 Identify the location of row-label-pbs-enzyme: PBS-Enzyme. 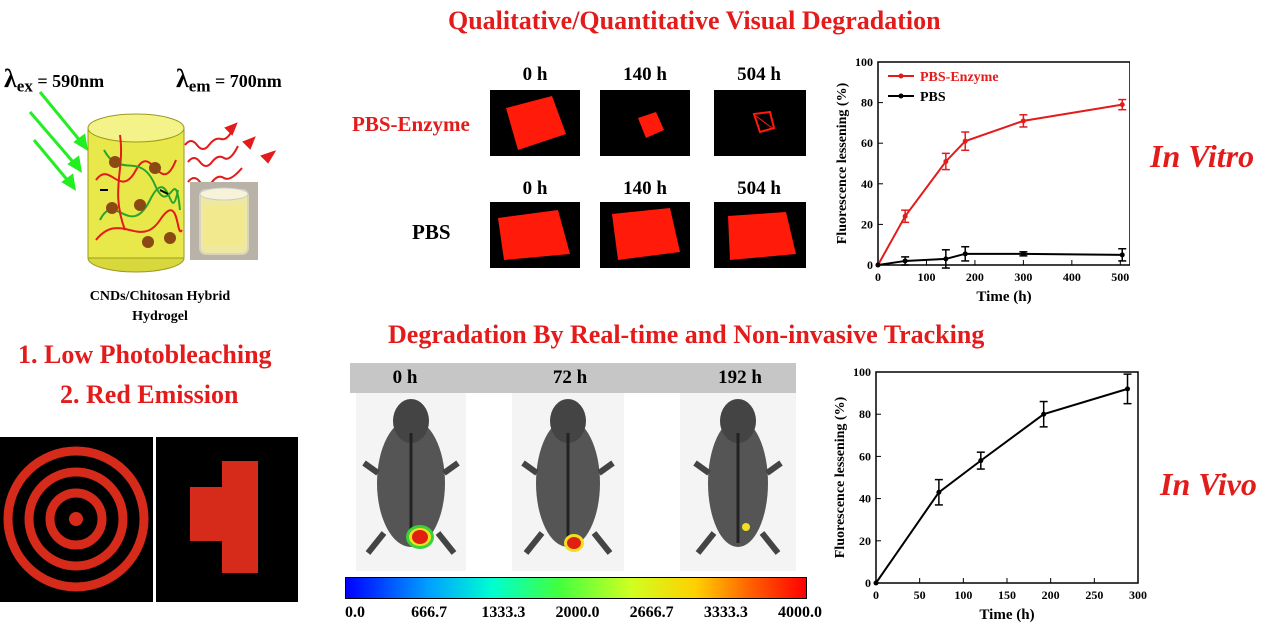
(411, 124).